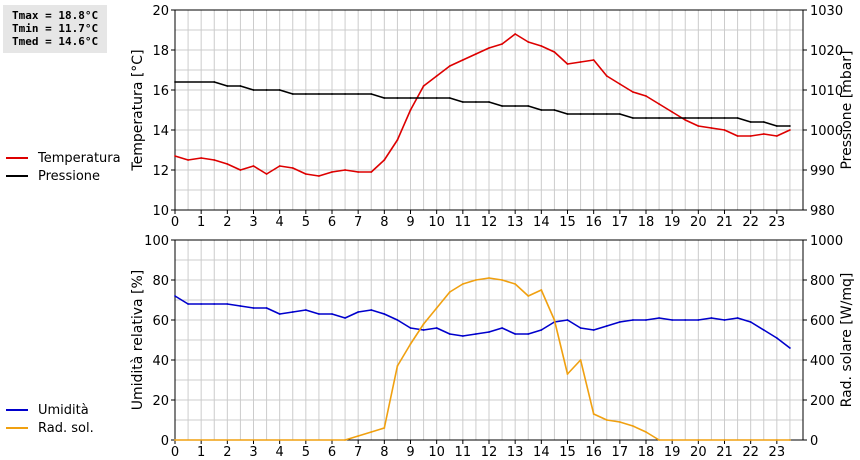 The image size is (860, 460). What do you see at coordinates (160, 211) in the screenshot?
I see `y-tick-label-left: 10` at bounding box center [160, 211].